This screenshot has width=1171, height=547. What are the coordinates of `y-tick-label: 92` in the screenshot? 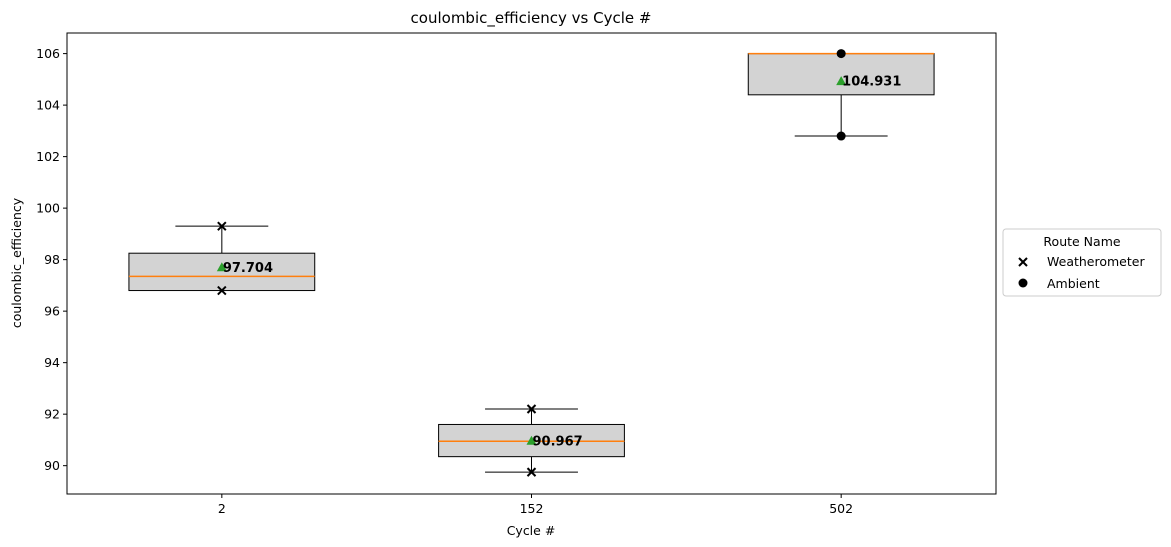 It's located at (52, 414).